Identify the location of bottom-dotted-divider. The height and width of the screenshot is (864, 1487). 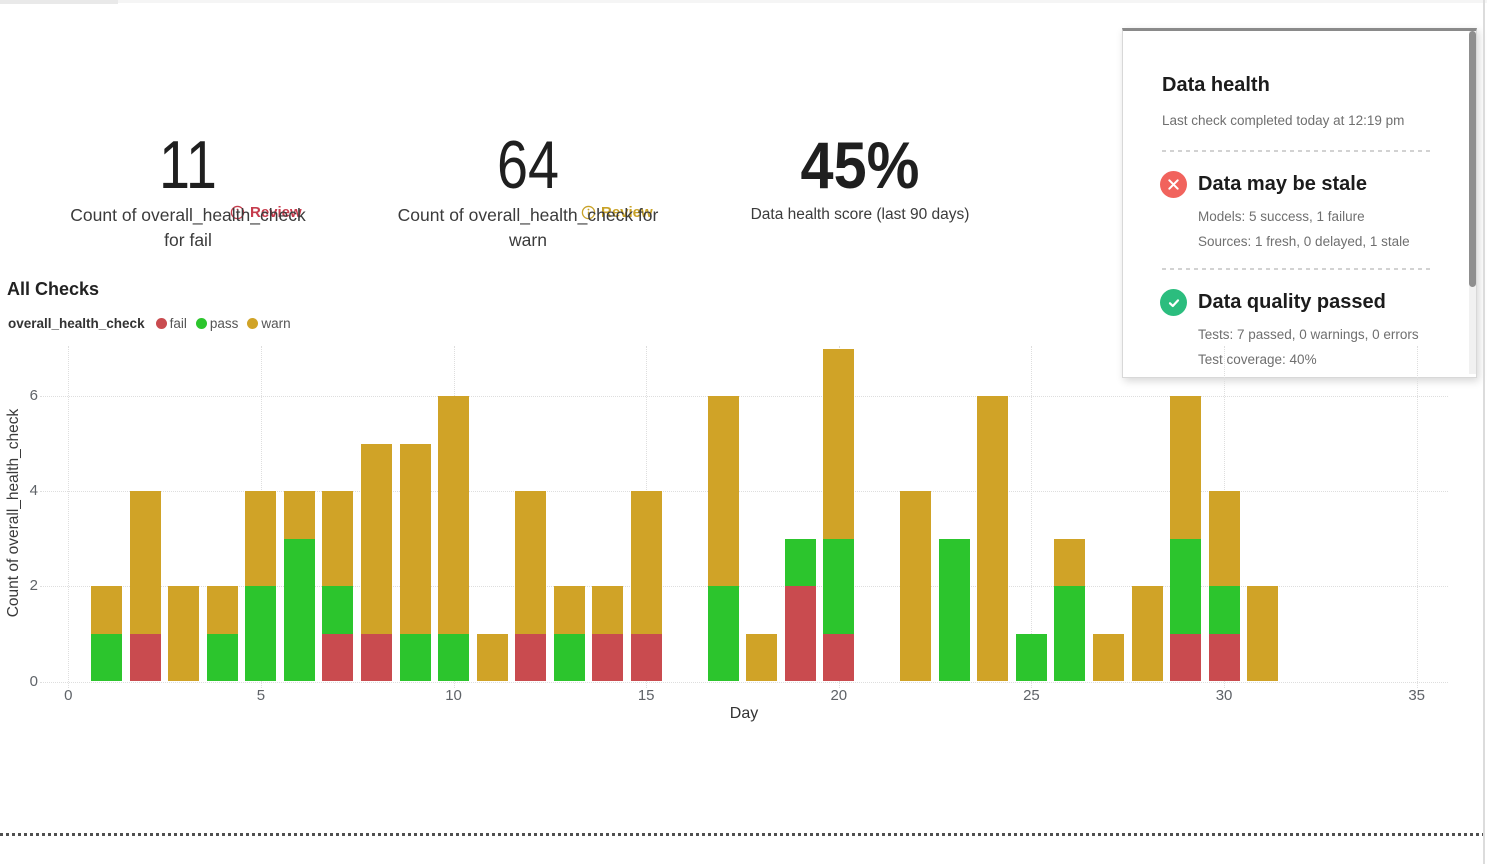
(743, 834).